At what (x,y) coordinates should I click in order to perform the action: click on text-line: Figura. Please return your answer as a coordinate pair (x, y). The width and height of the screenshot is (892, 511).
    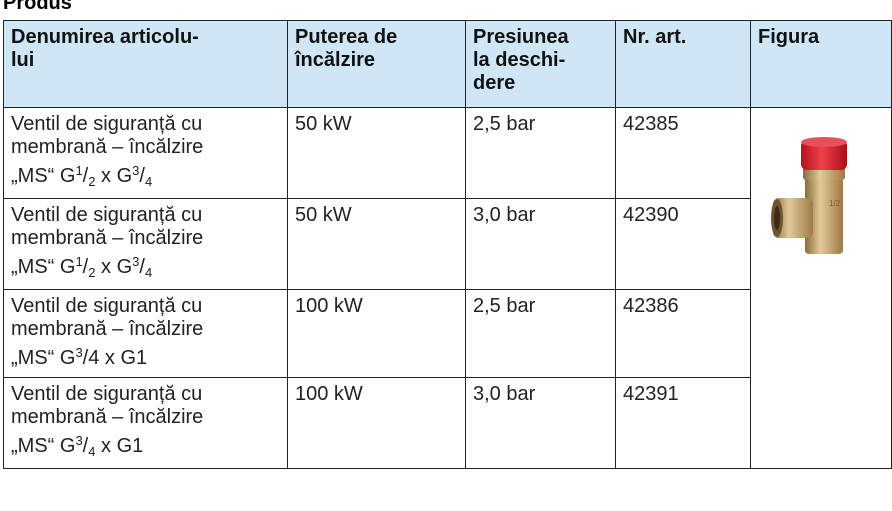
    Looking at the image, I should click on (789, 37).